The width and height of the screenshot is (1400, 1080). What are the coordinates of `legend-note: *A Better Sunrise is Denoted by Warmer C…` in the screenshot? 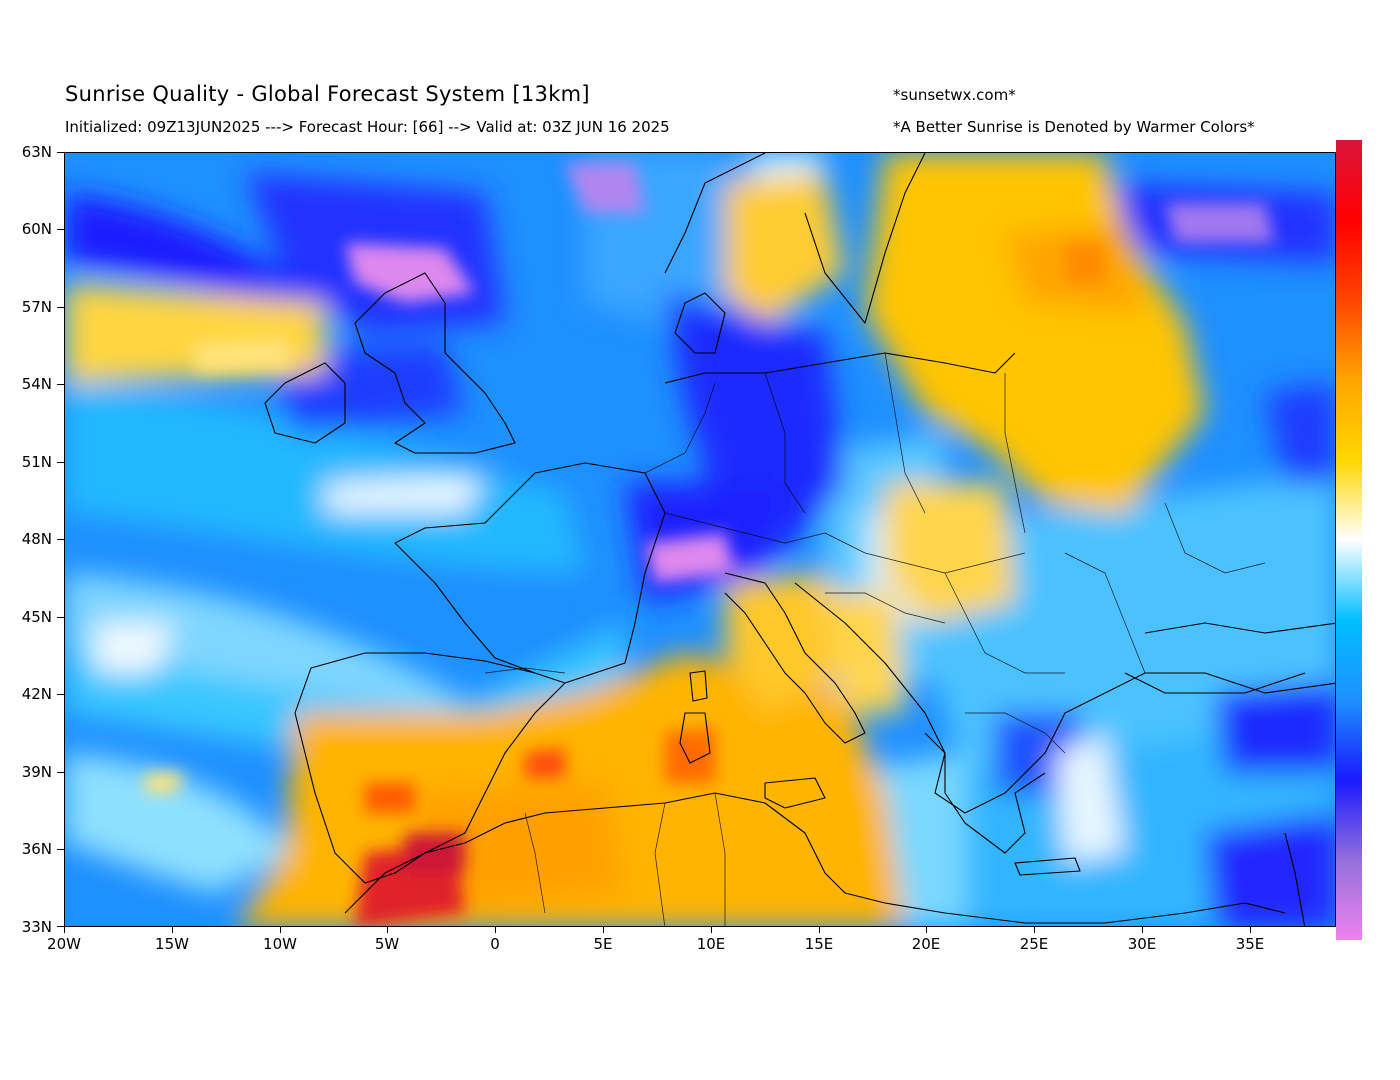 It's located at (1074, 127).